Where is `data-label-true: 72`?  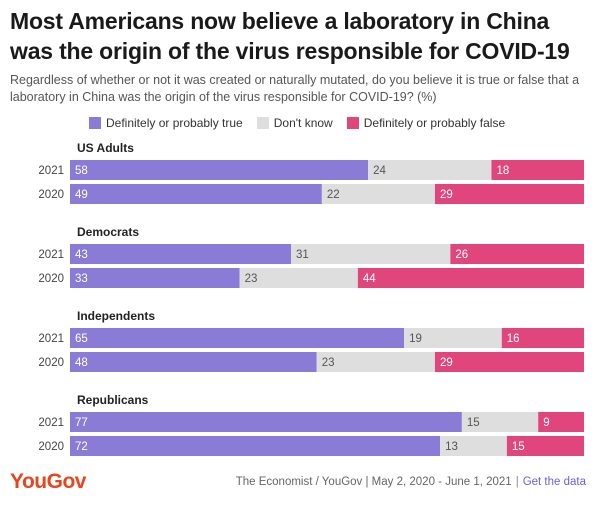
data-label-true: 72 is located at coordinates (81, 447).